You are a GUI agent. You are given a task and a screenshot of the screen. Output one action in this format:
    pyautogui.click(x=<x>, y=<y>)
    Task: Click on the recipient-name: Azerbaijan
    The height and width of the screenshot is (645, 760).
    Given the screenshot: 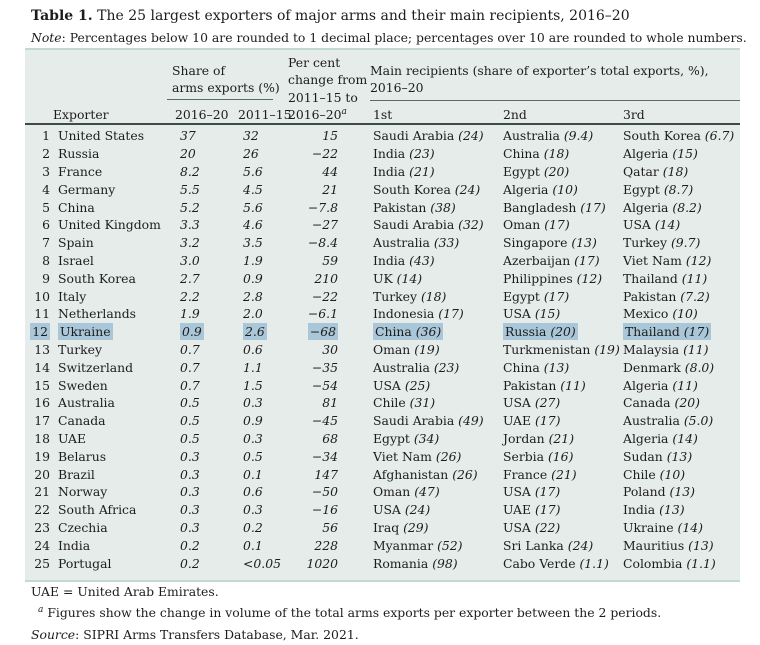 What is the action you would take?
    pyautogui.click(x=537, y=260)
    